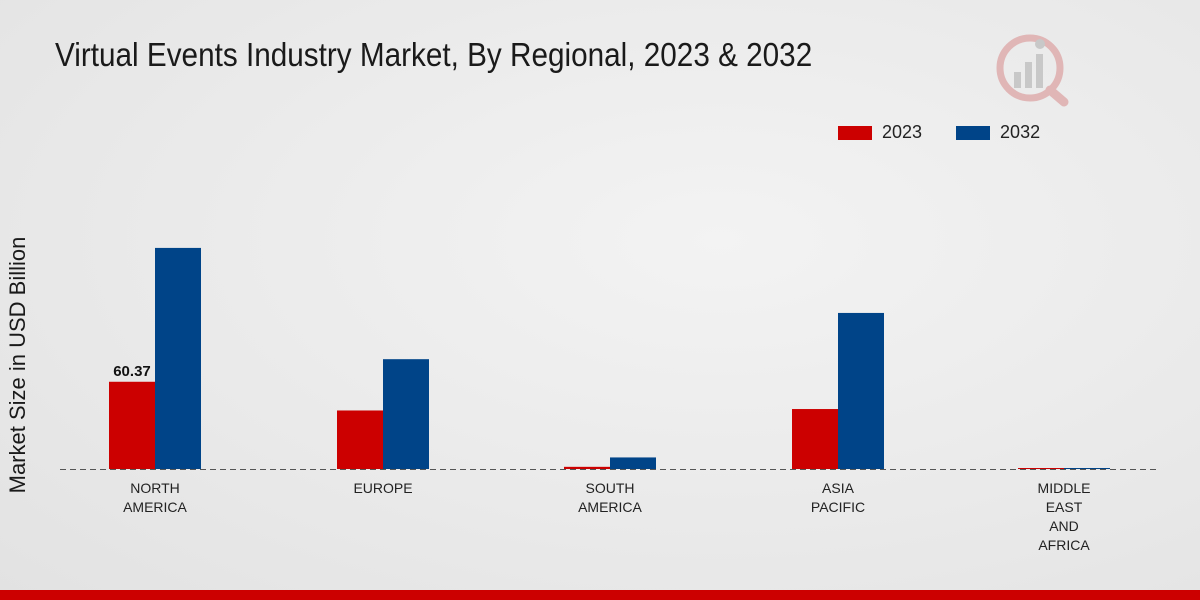  I want to click on bar-2032-europe, so click(406, 414).